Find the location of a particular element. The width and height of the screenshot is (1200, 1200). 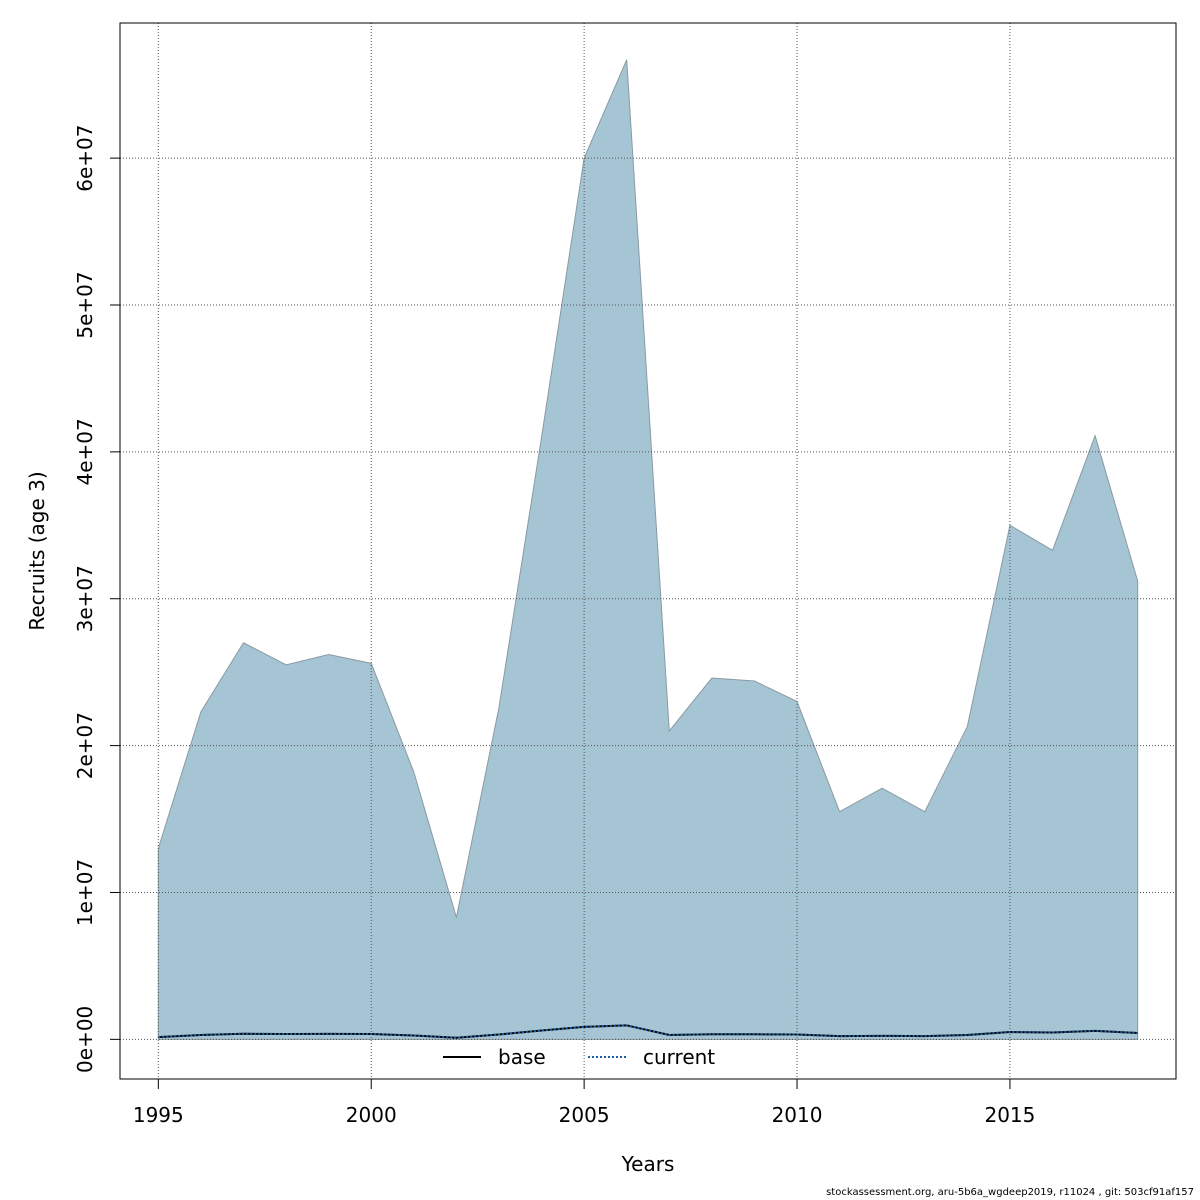

y-tick-label: 6e+07 is located at coordinates (85, 157).